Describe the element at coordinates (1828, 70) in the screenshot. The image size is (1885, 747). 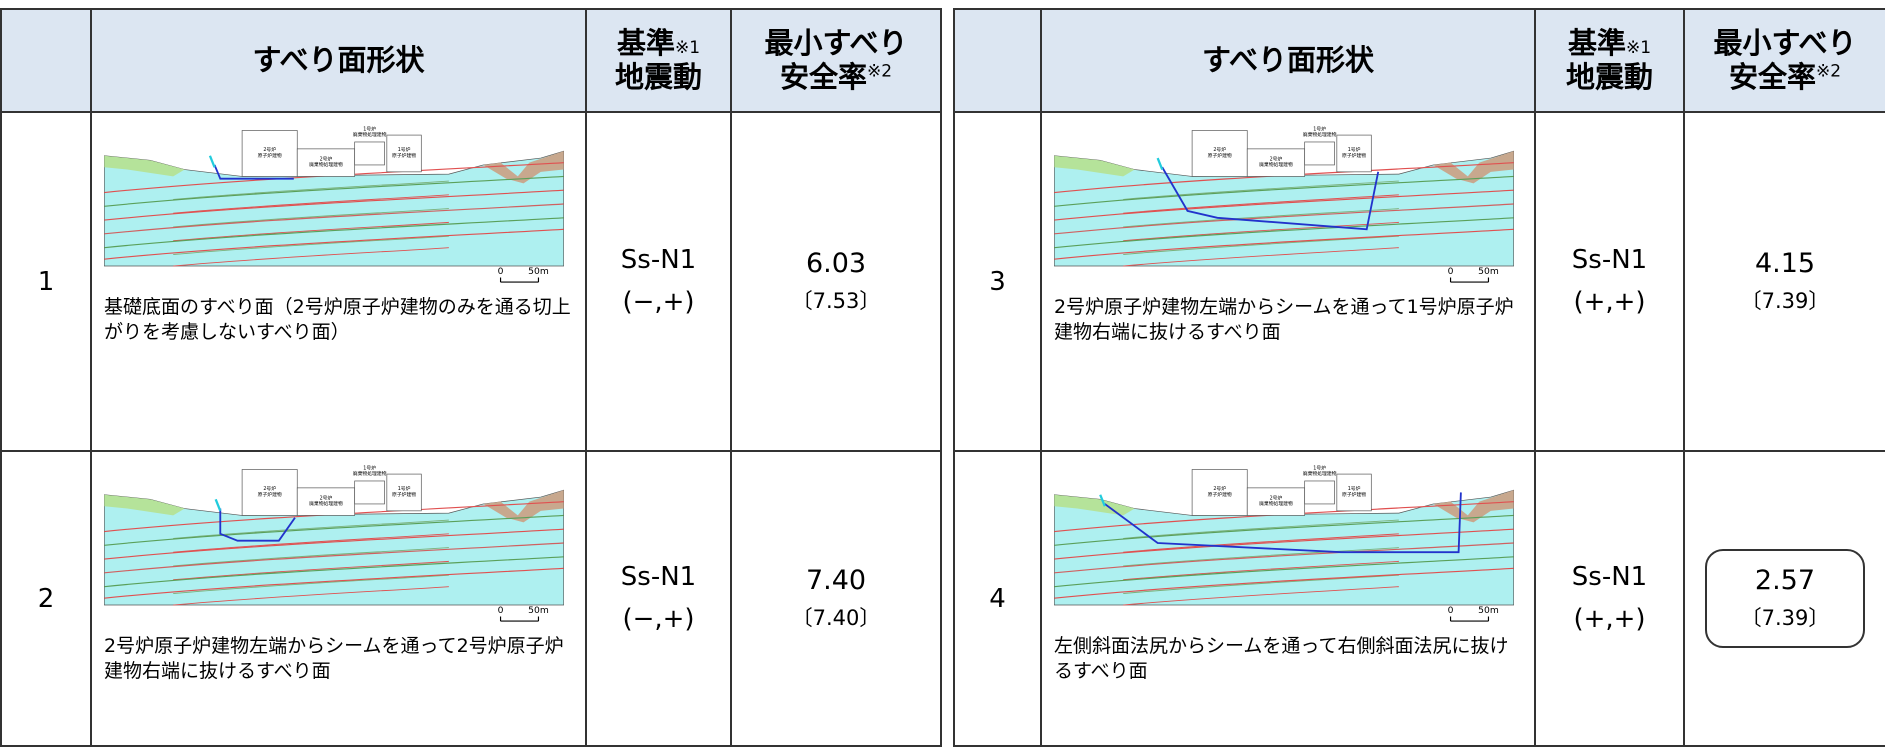
I see `header-note: ※2` at that location.